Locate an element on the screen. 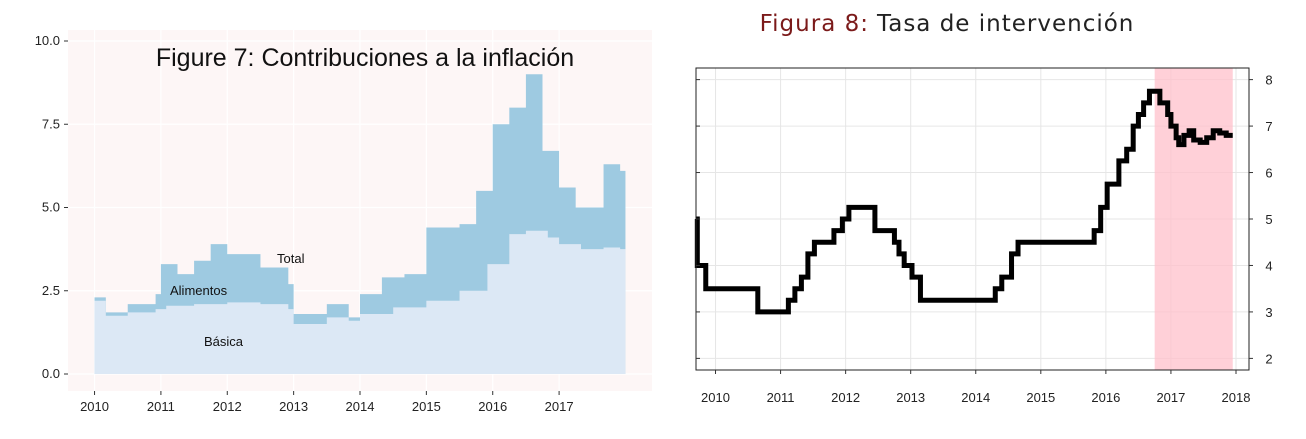  fig8-ytick-label: 7 is located at coordinates (1268, 126).